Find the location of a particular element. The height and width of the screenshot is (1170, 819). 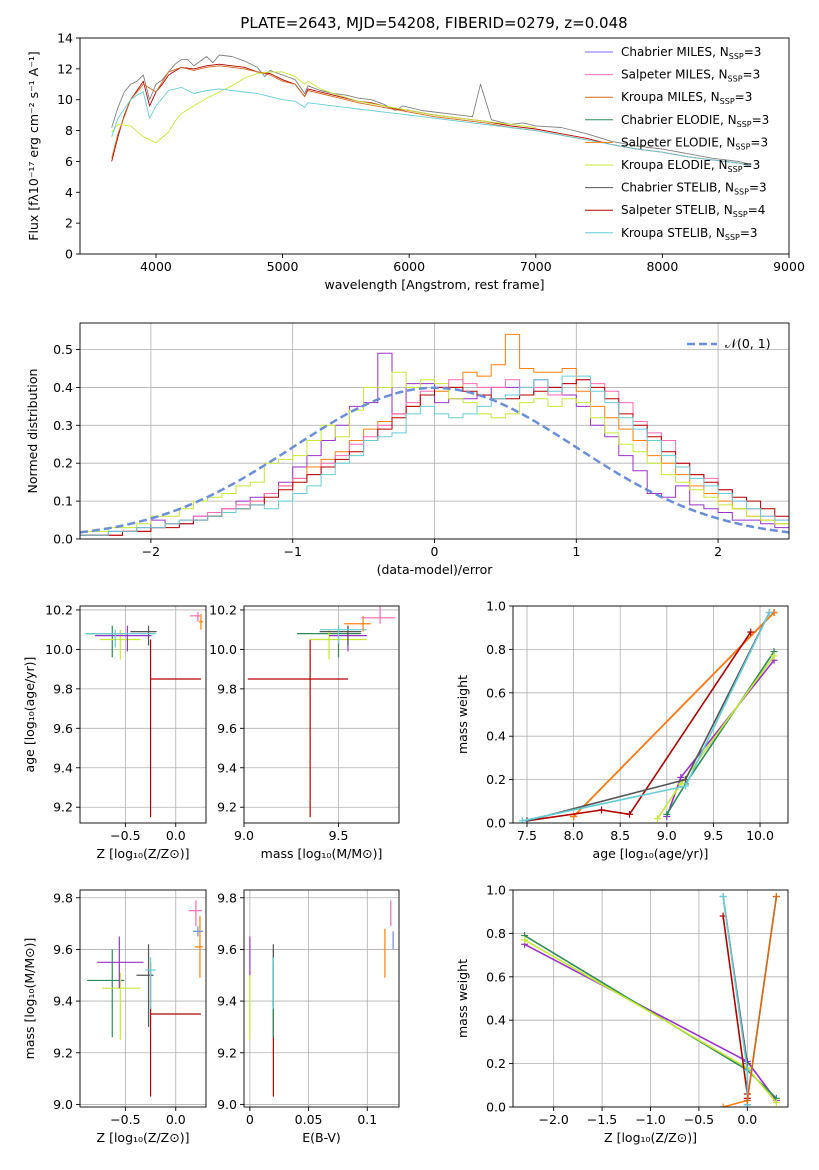

y-tick-label: 4 is located at coordinates (69, 192).